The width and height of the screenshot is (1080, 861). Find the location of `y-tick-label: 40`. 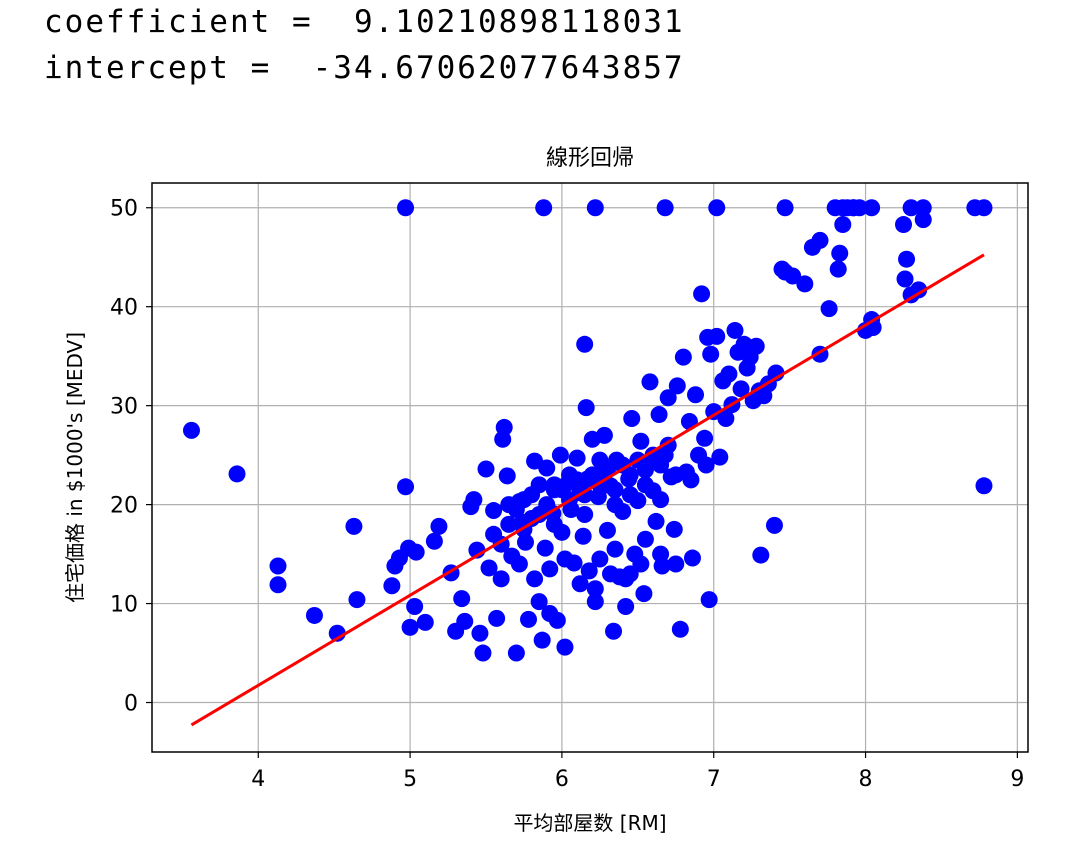

y-tick-label: 40 is located at coordinates (124, 308).